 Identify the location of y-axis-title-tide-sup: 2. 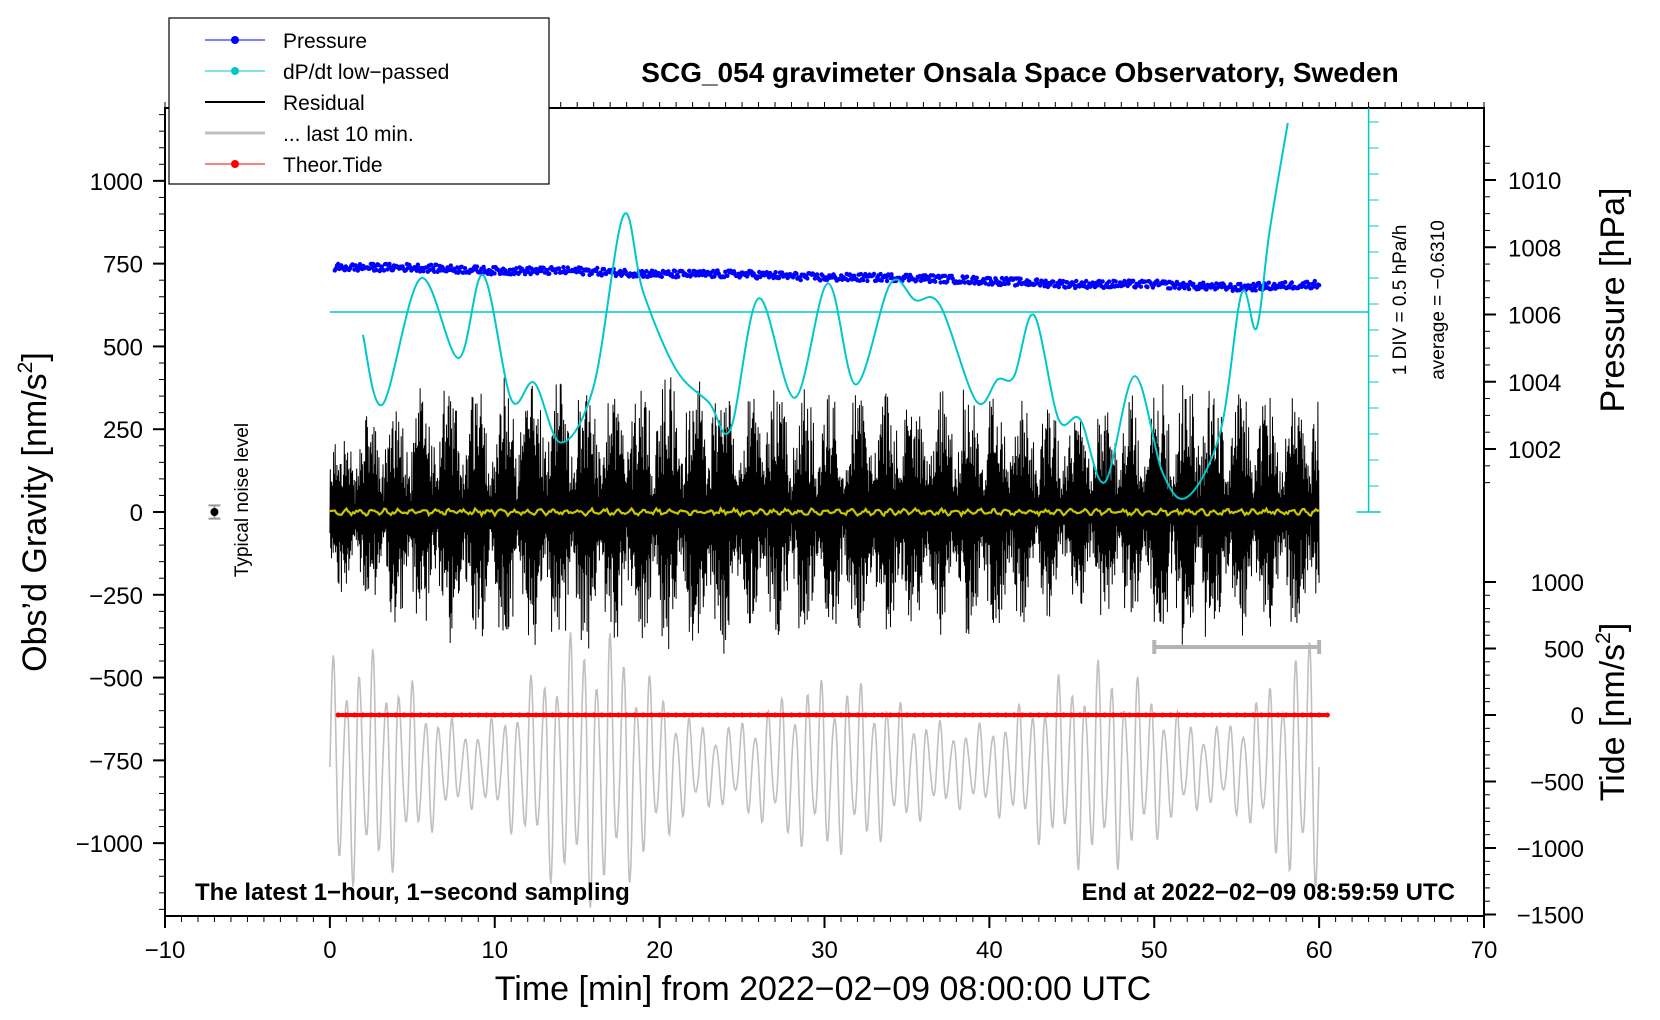
(1603, 638).